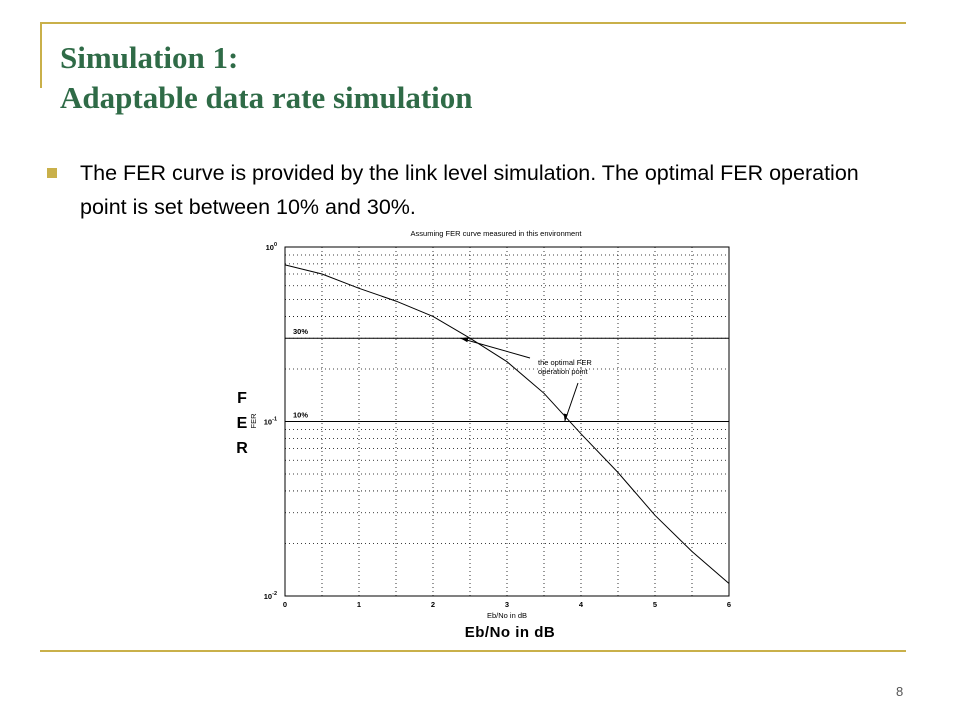 This screenshot has width=960, height=720. I want to click on slide-title-line2: Adaptable data rate simulation, so click(266, 97).